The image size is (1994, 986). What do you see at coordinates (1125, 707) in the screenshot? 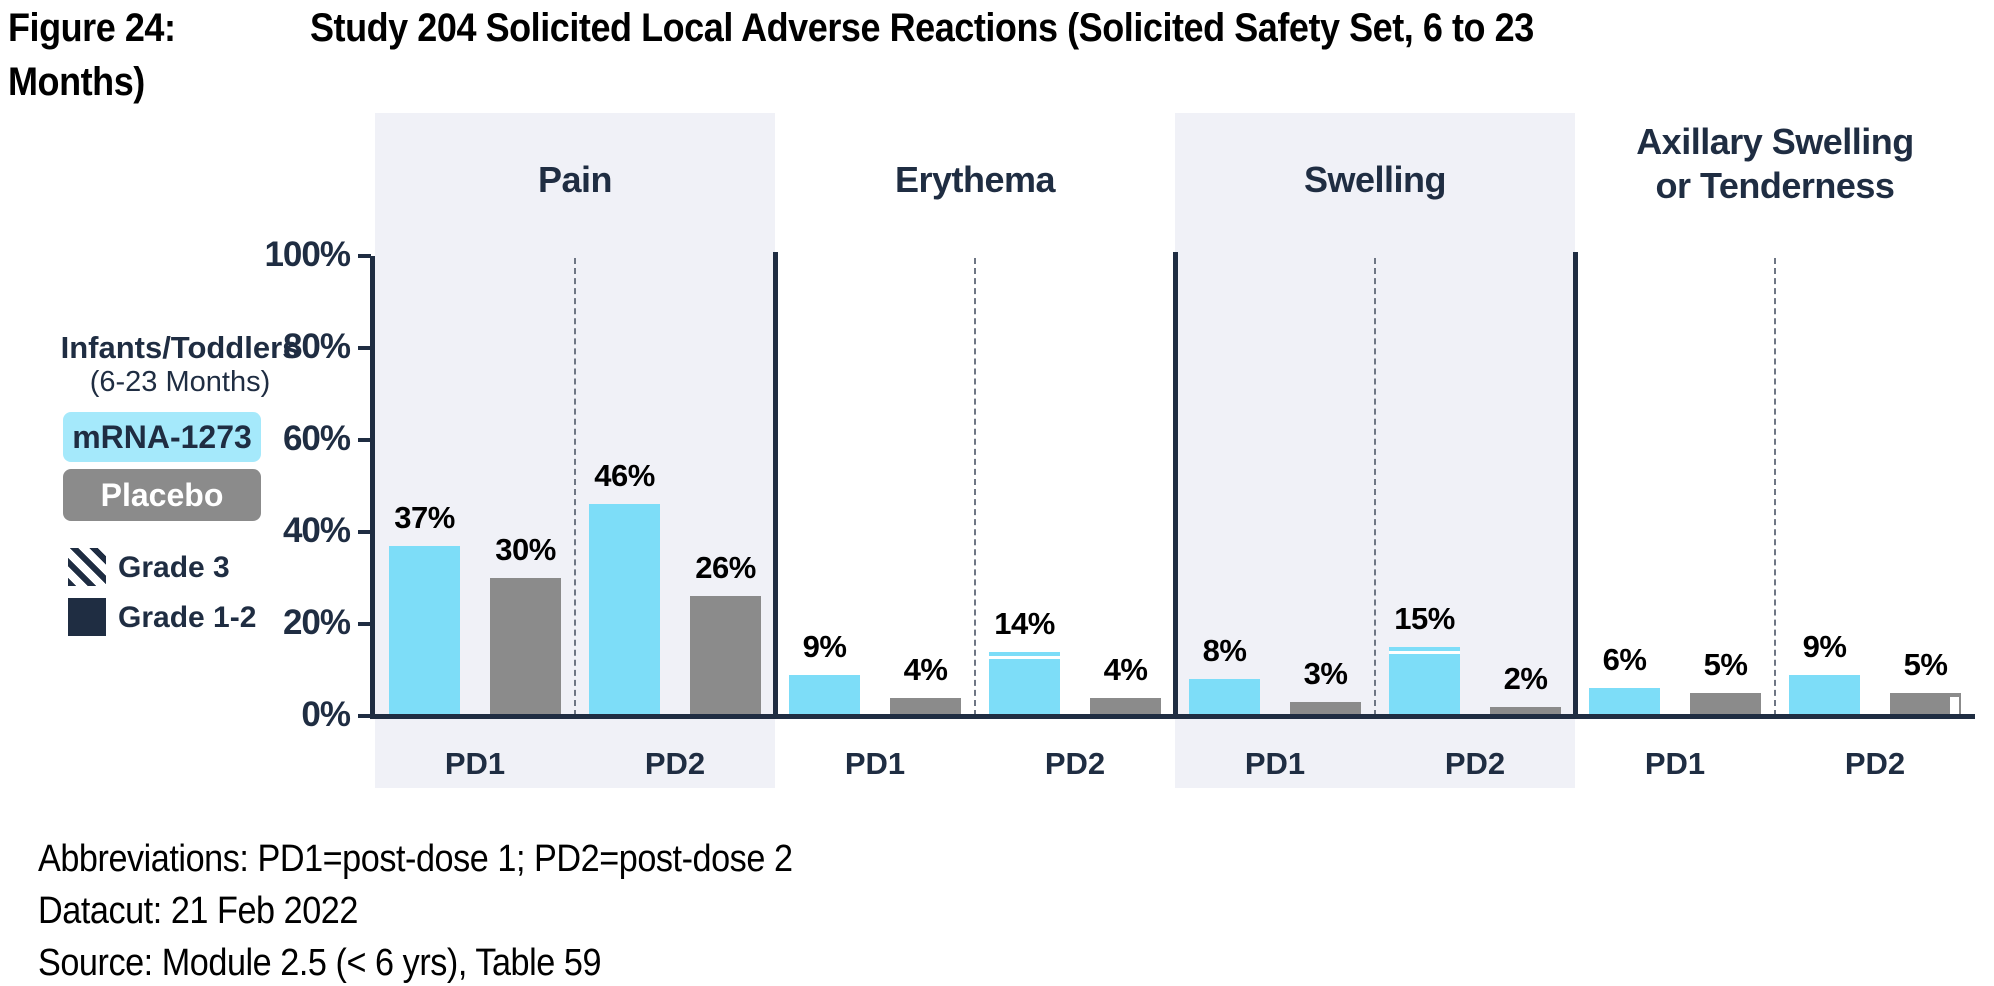
I see `bar-erythema-pd2-placebo` at bounding box center [1125, 707].